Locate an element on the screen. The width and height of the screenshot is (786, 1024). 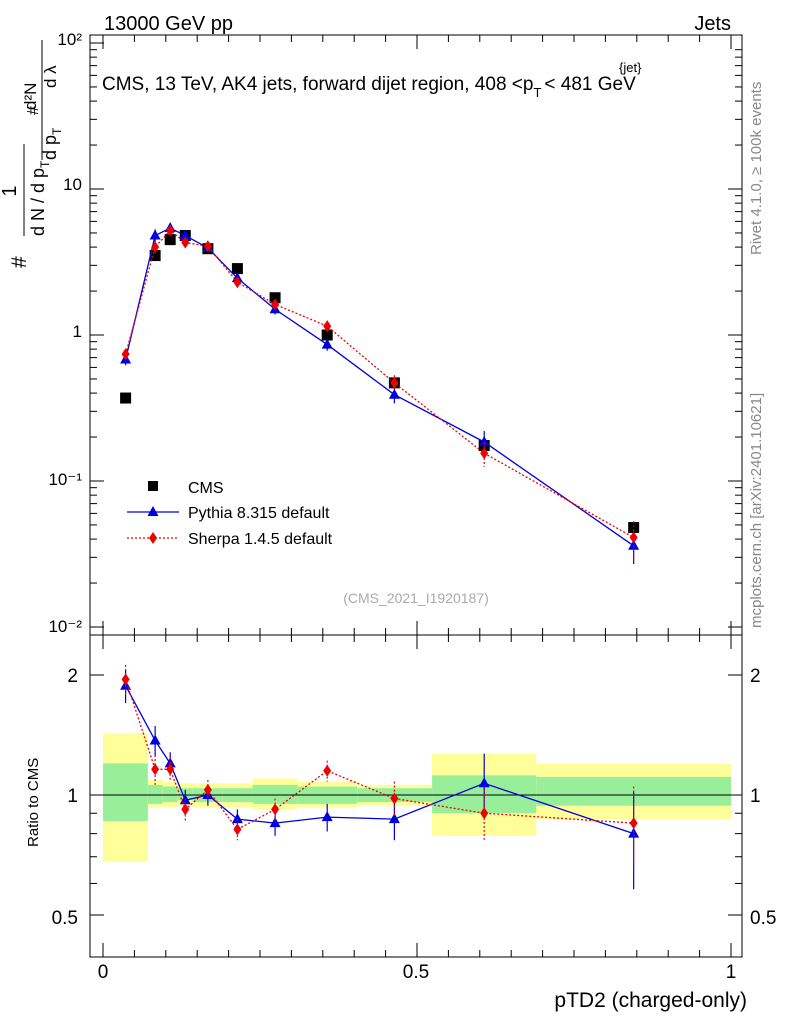
main-tick-label-1e-2: 10⁻² is located at coordinates (65, 626).